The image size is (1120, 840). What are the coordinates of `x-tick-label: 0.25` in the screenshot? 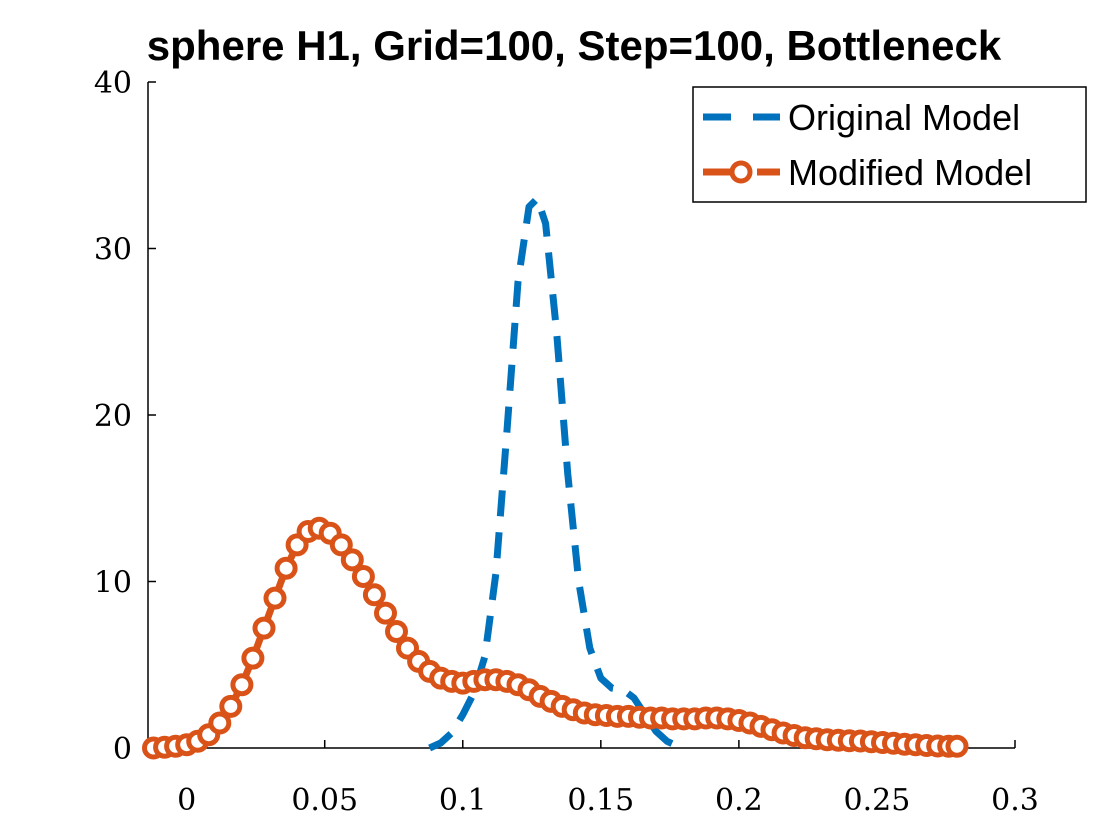 It's located at (877, 800).